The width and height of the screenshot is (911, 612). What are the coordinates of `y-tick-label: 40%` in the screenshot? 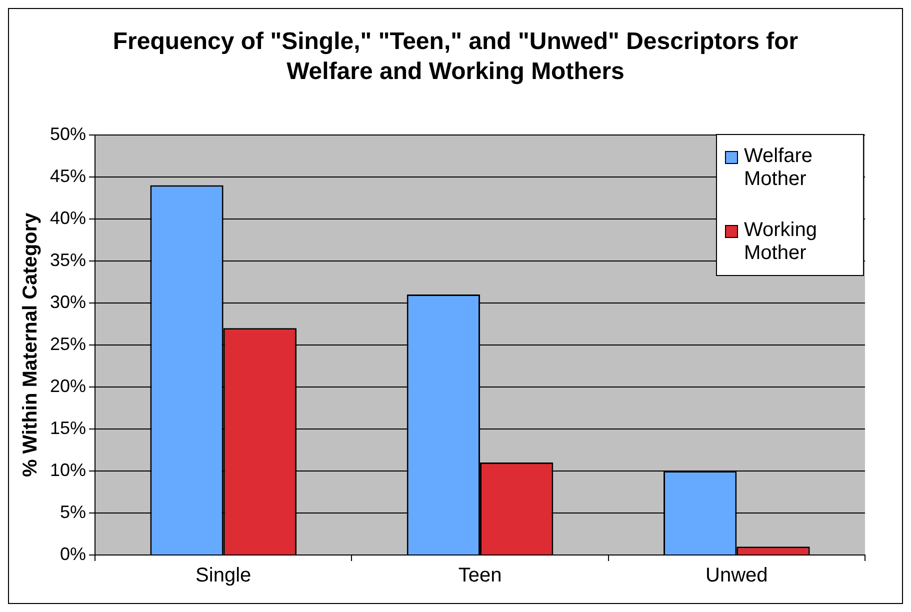 It's located at (68, 218).